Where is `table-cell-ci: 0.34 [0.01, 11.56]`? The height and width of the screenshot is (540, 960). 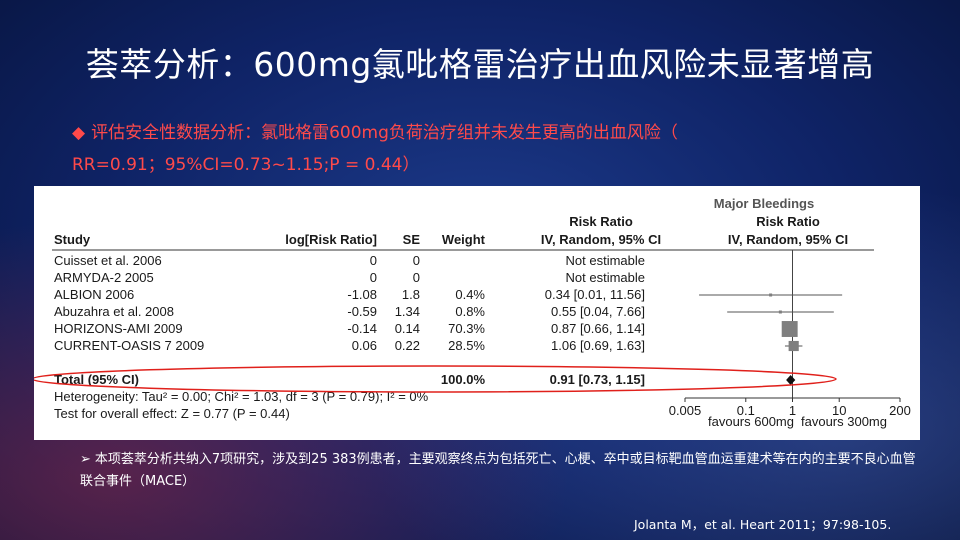 table-cell-ci: 0.34 [0.01, 11.56] is located at coordinates (595, 294).